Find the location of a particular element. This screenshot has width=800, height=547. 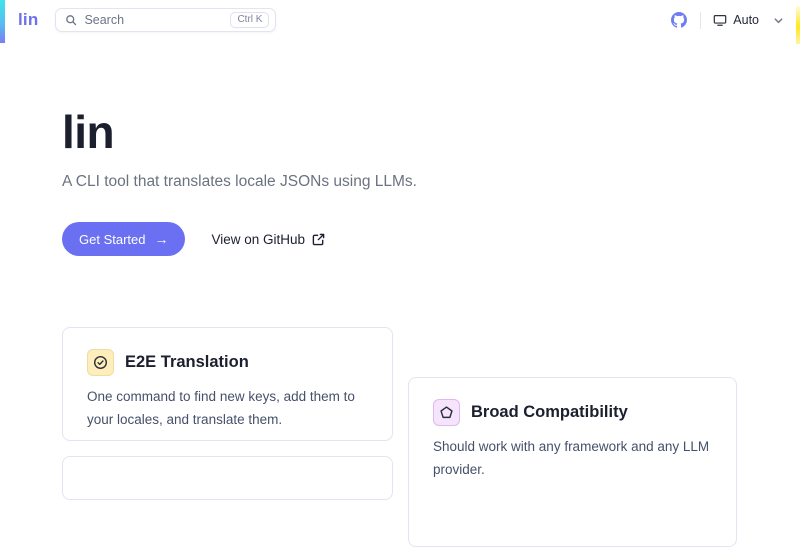

right-gradient-strip is located at coordinates (798, 25).